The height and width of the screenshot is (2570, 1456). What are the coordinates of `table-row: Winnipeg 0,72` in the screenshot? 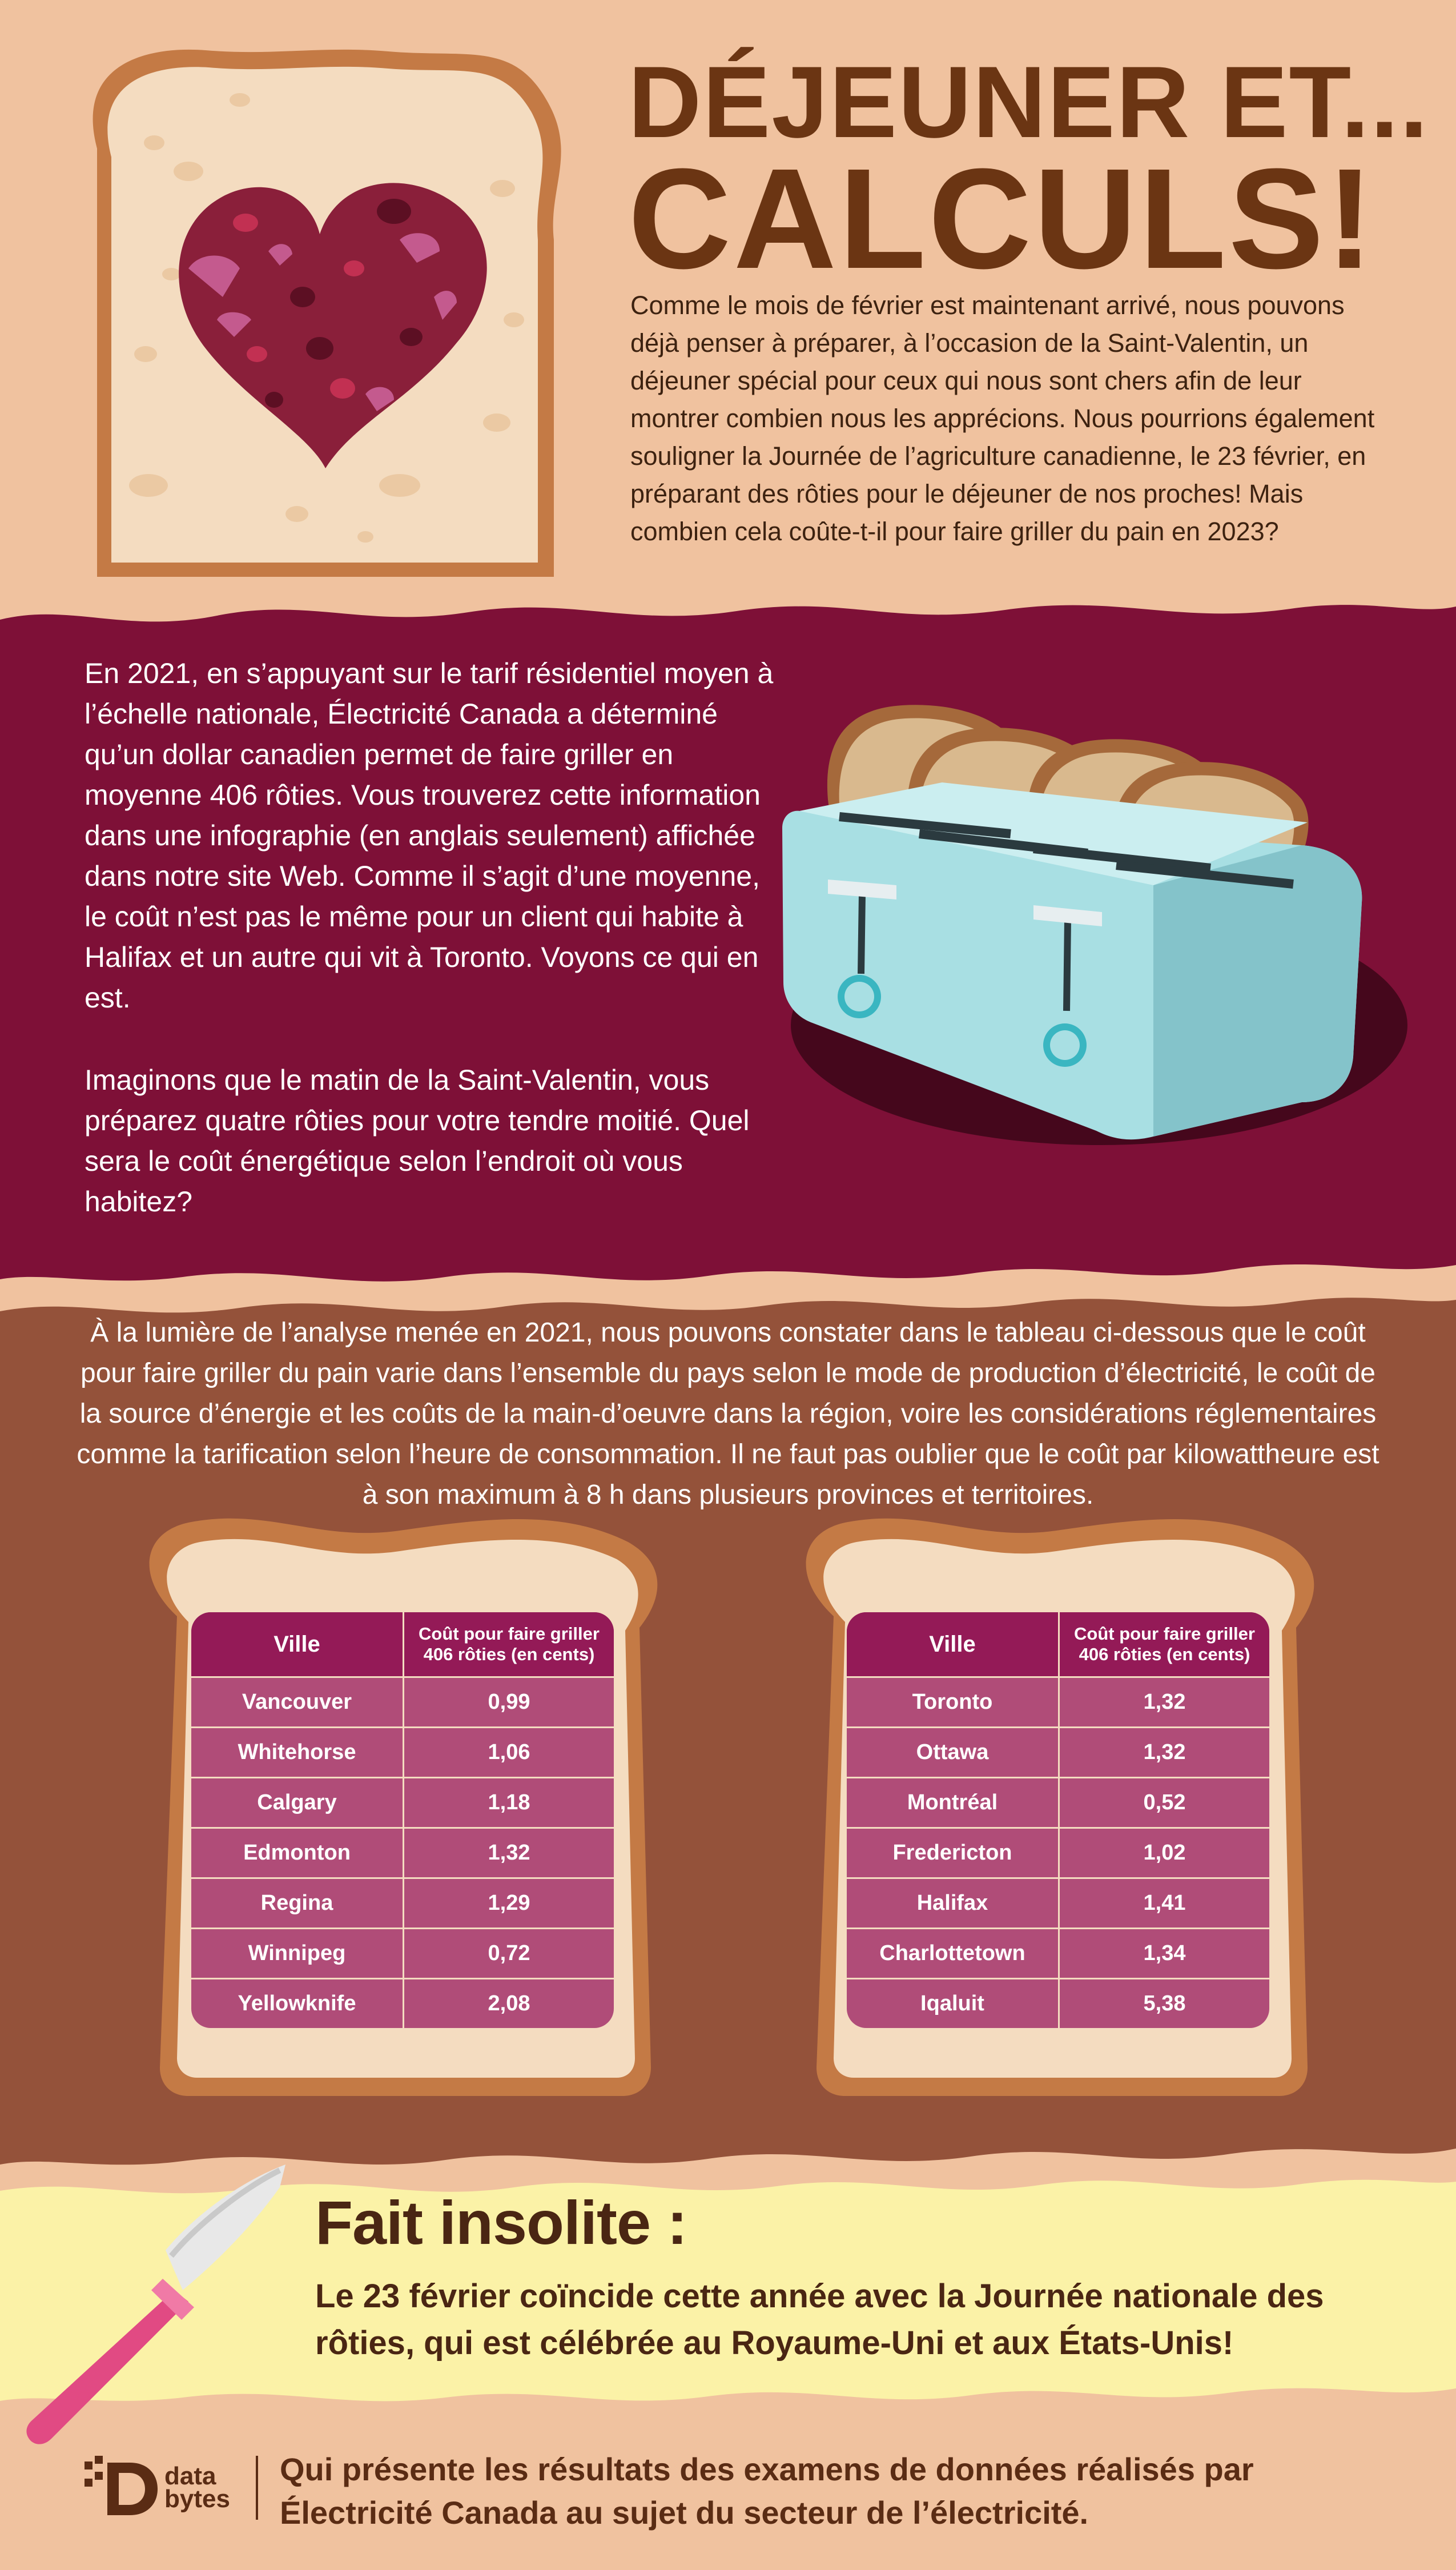 It's located at (402, 1953).